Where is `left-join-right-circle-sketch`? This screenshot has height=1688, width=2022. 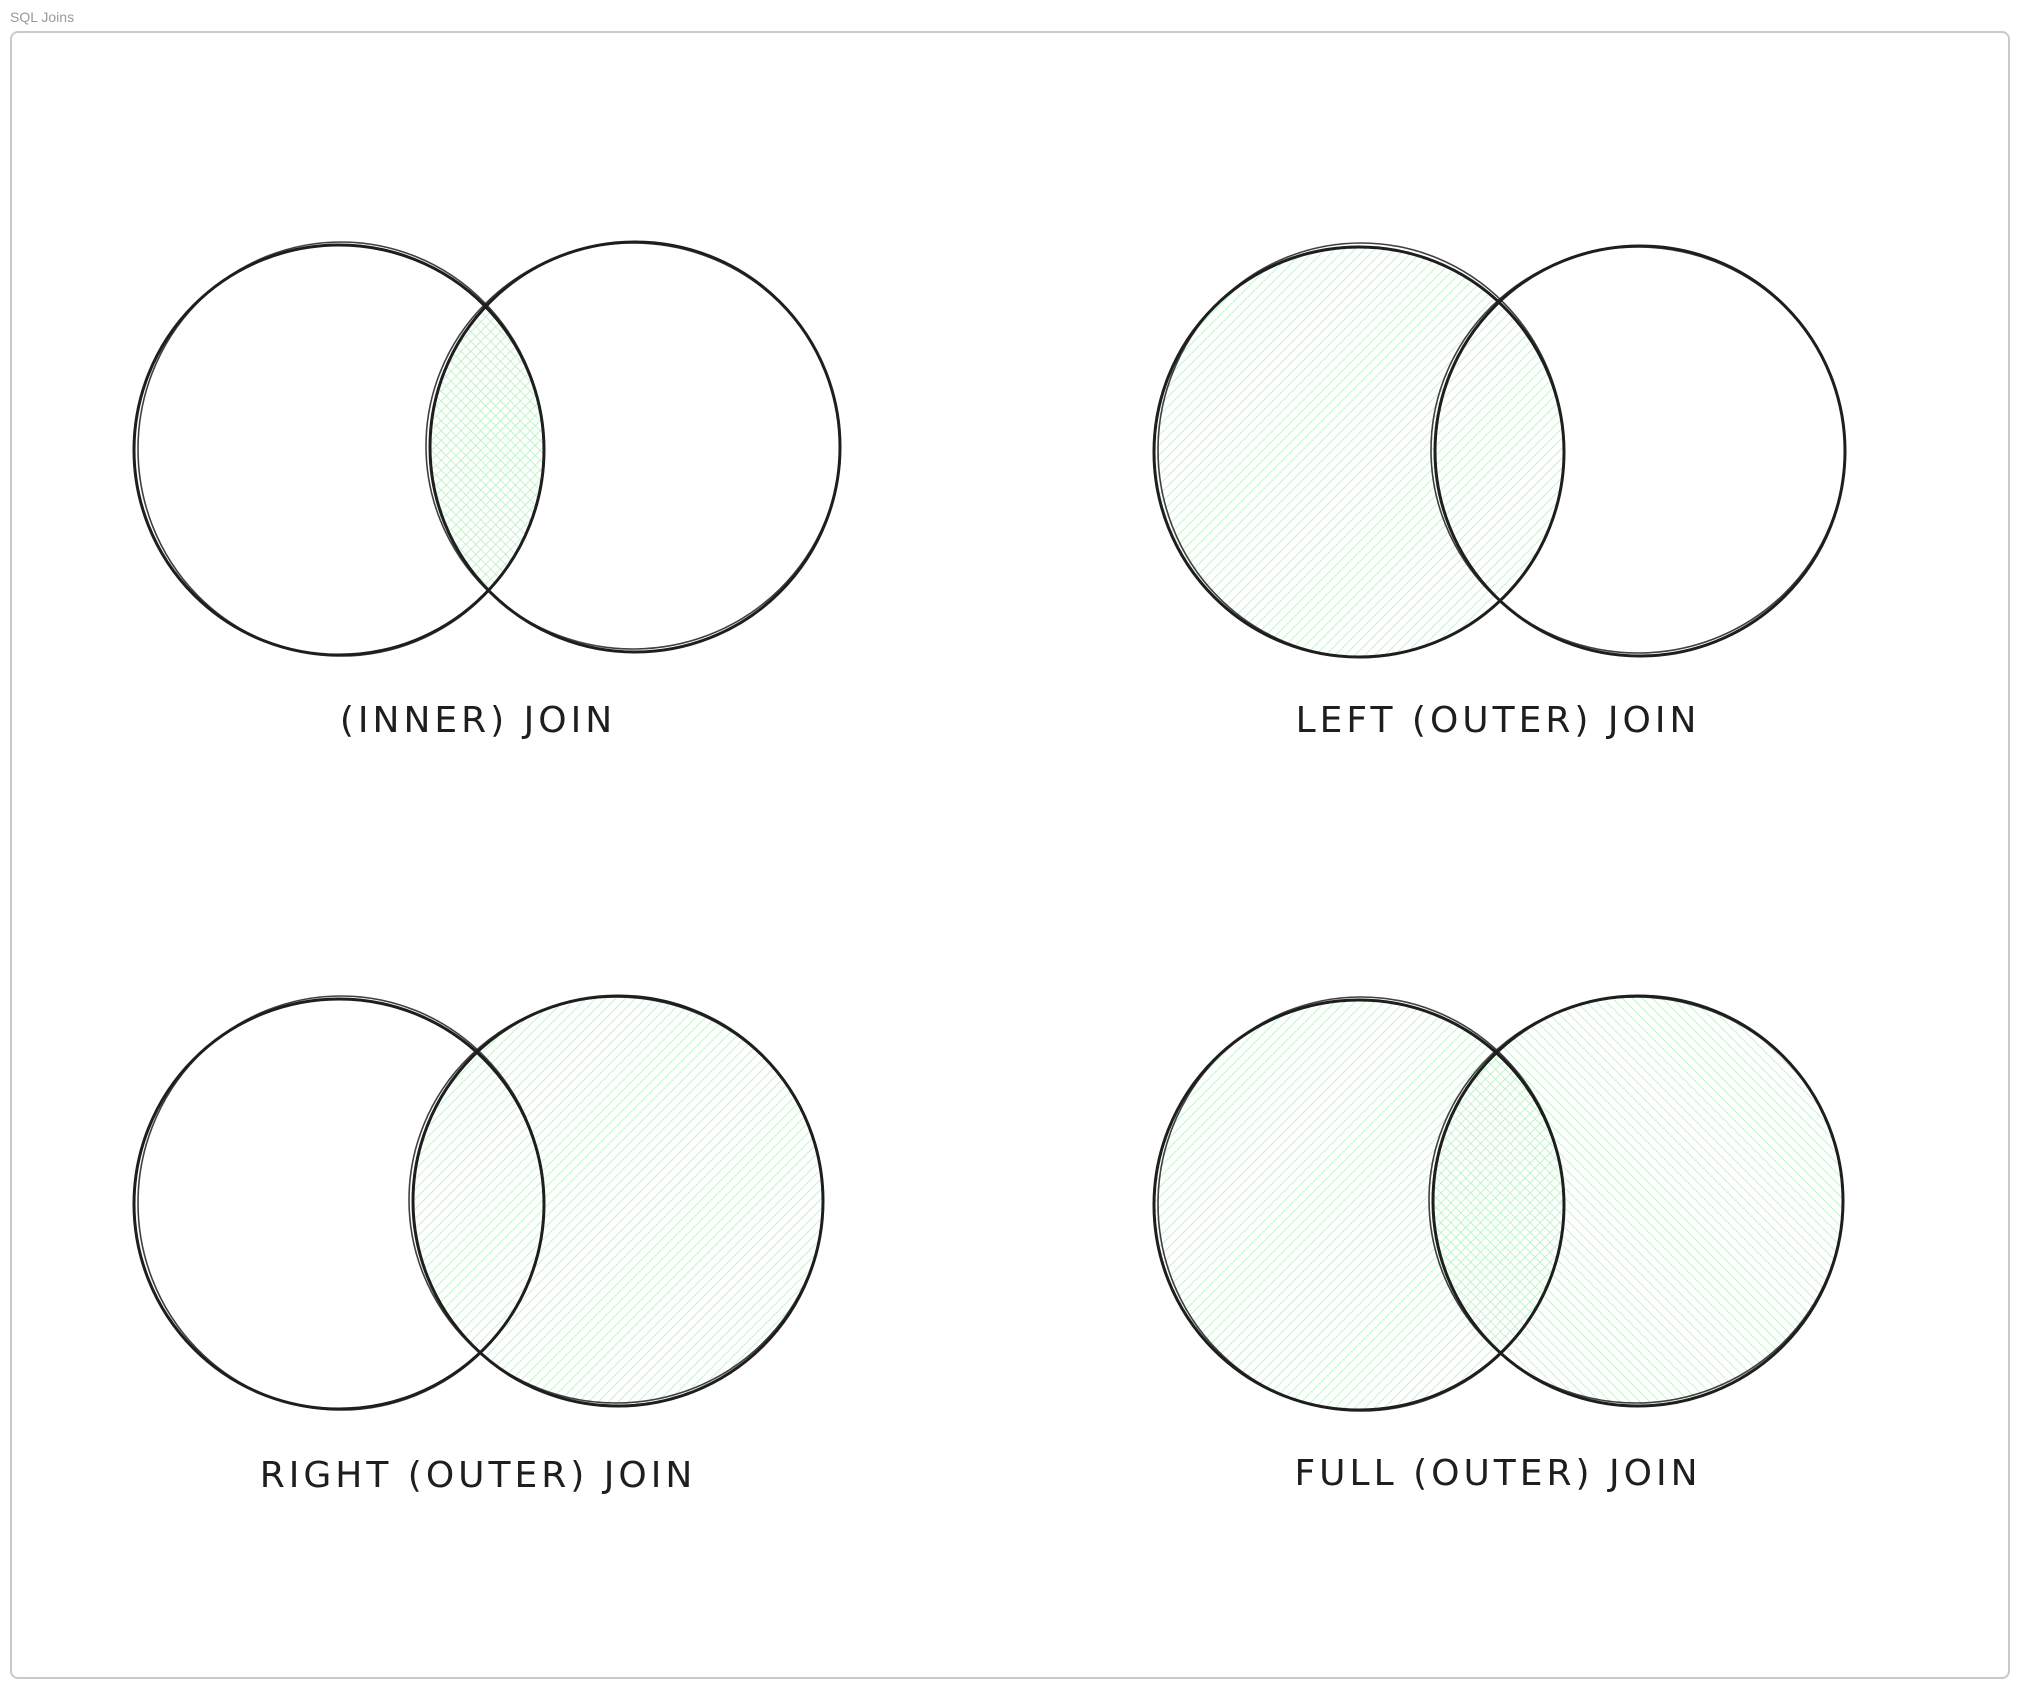
left-join-right-circle-sketch is located at coordinates (1638, 450).